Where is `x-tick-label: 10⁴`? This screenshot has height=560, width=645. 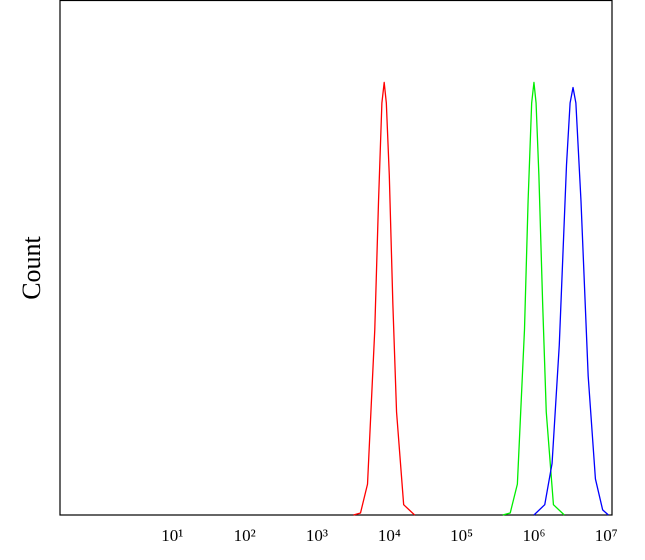 x-tick-label: 10⁴ is located at coordinates (389, 535).